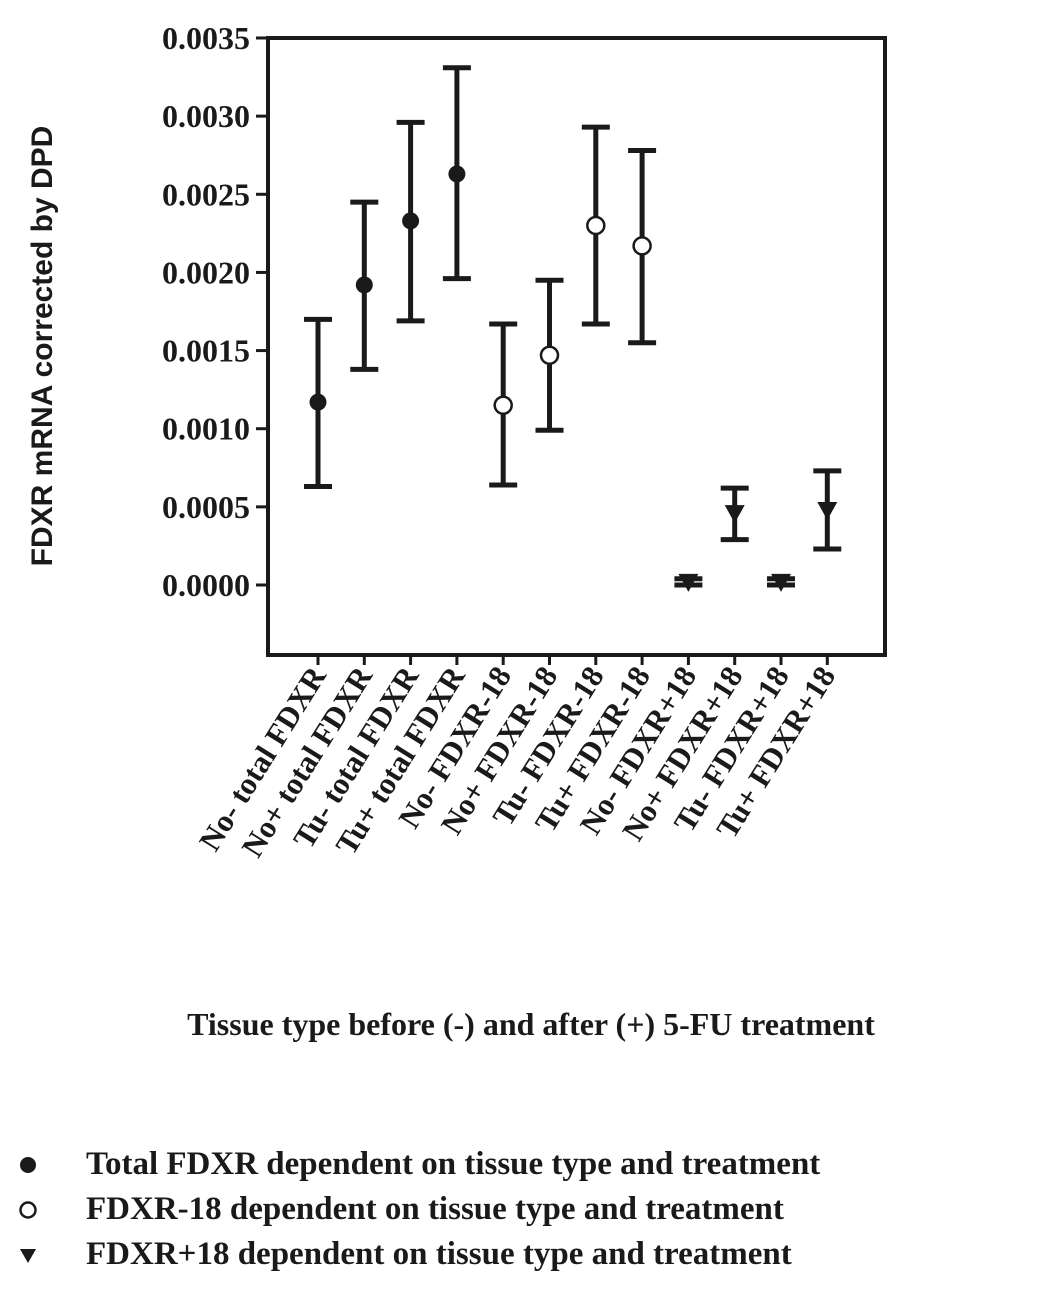 The width and height of the screenshot is (1063, 1294). What do you see at coordinates (28, 1164) in the screenshot?
I see `filled-circle-icon` at bounding box center [28, 1164].